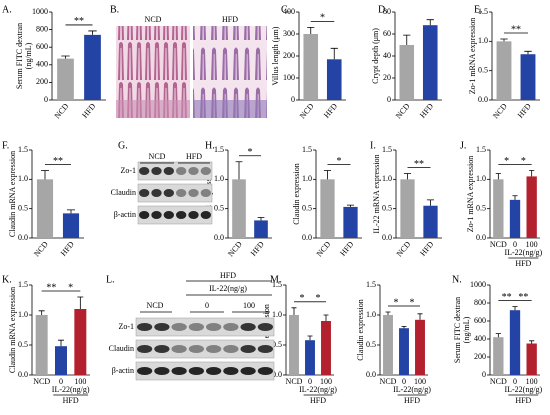  What do you see at coordinates (457, 279) in the screenshot?
I see `panel-letter: N.` at bounding box center [457, 279].